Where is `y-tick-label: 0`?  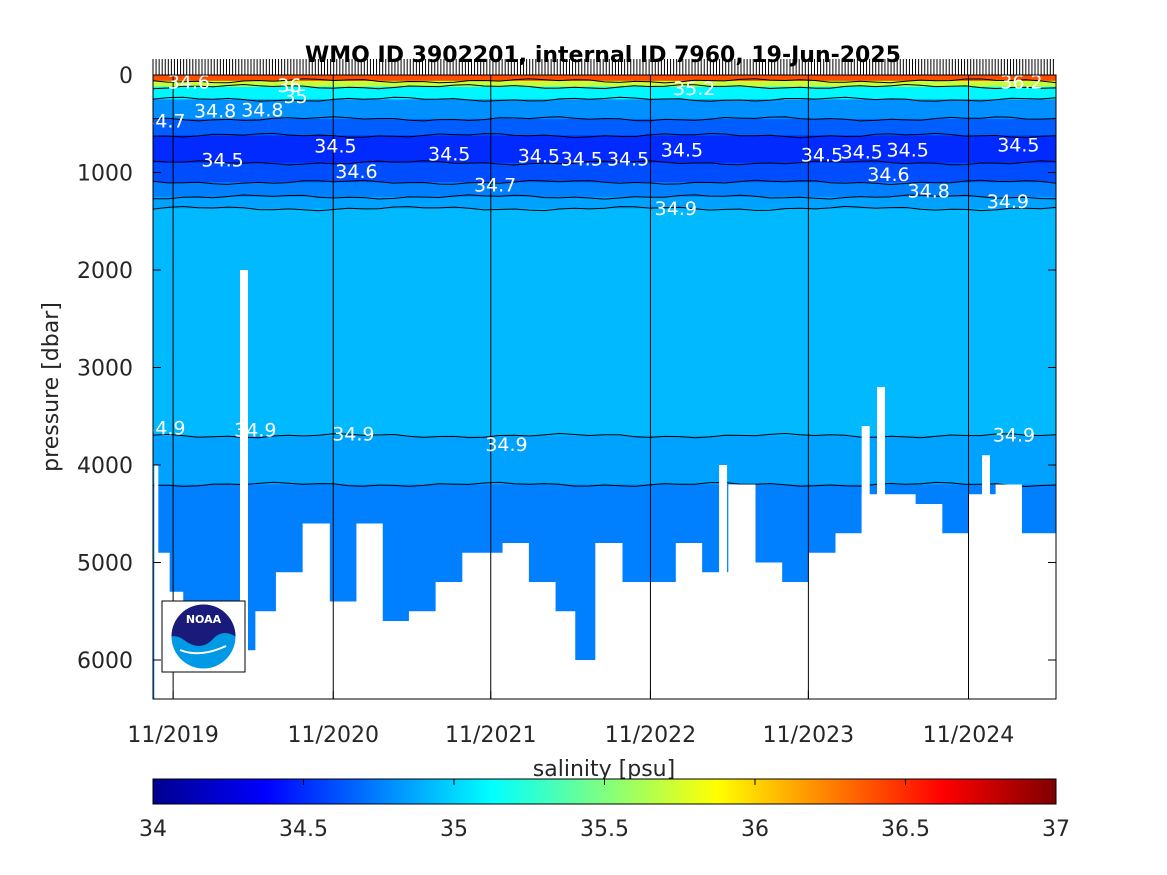
y-tick-label: 0 is located at coordinates (126, 76).